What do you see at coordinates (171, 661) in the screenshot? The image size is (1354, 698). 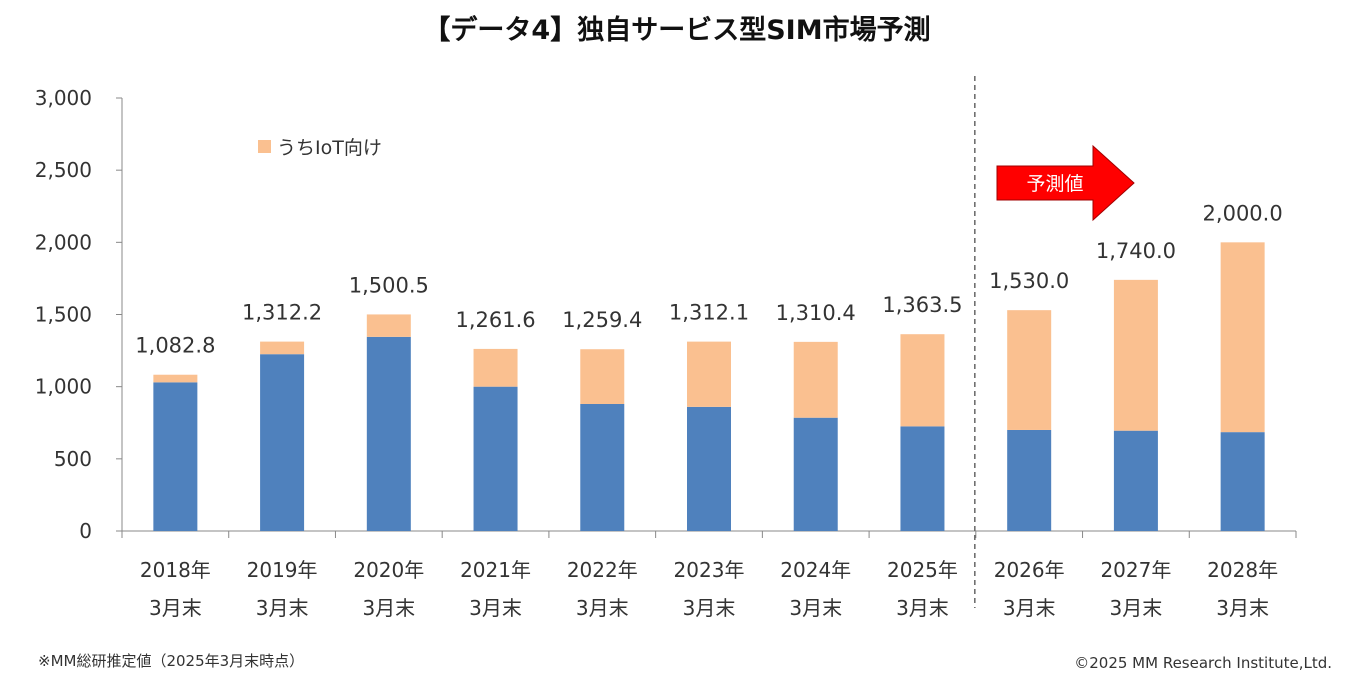 I see `footnote: ※MM総研推定値（2025年3月末時点）` at bounding box center [171, 661].